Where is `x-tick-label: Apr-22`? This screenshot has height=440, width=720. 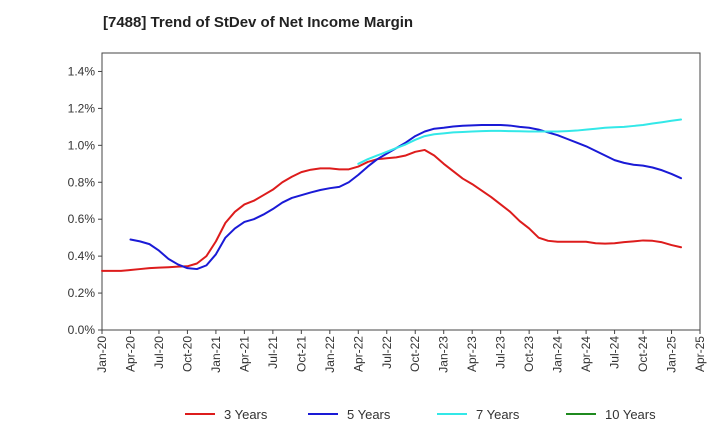
x-tick-label: Apr-22 is located at coordinates (358, 354).